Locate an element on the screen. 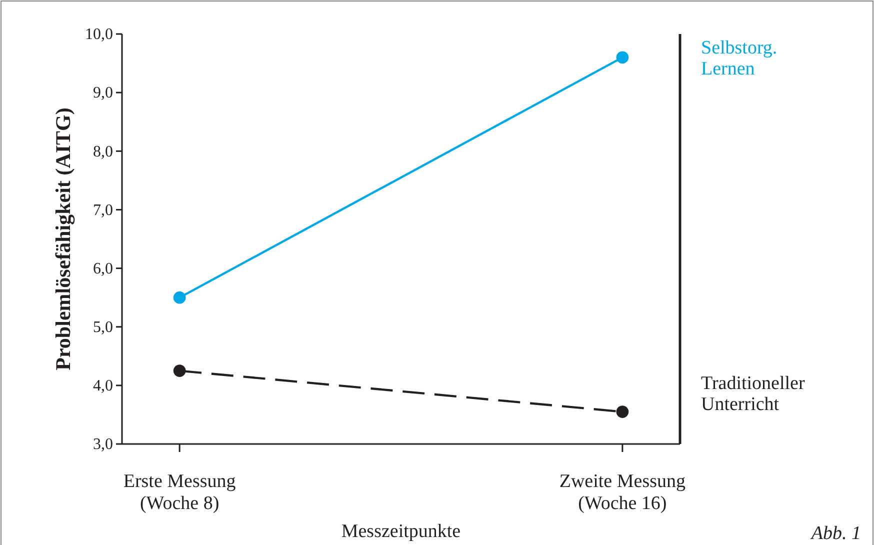 The image size is (874, 545). x-tick-label: Zweite Messung (Woche 16) is located at coordinates (622, 492).